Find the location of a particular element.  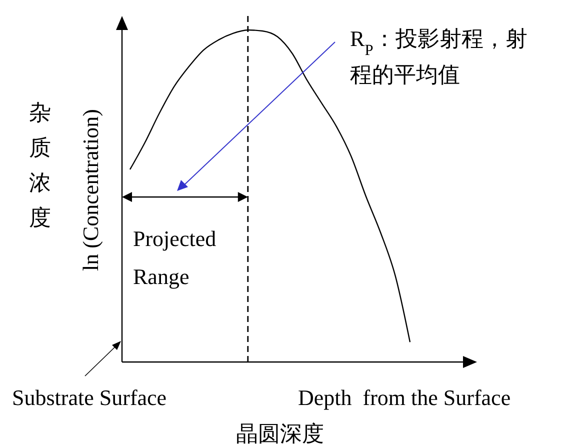

text: Depth from the Surface is located at coordinates (404, 397).